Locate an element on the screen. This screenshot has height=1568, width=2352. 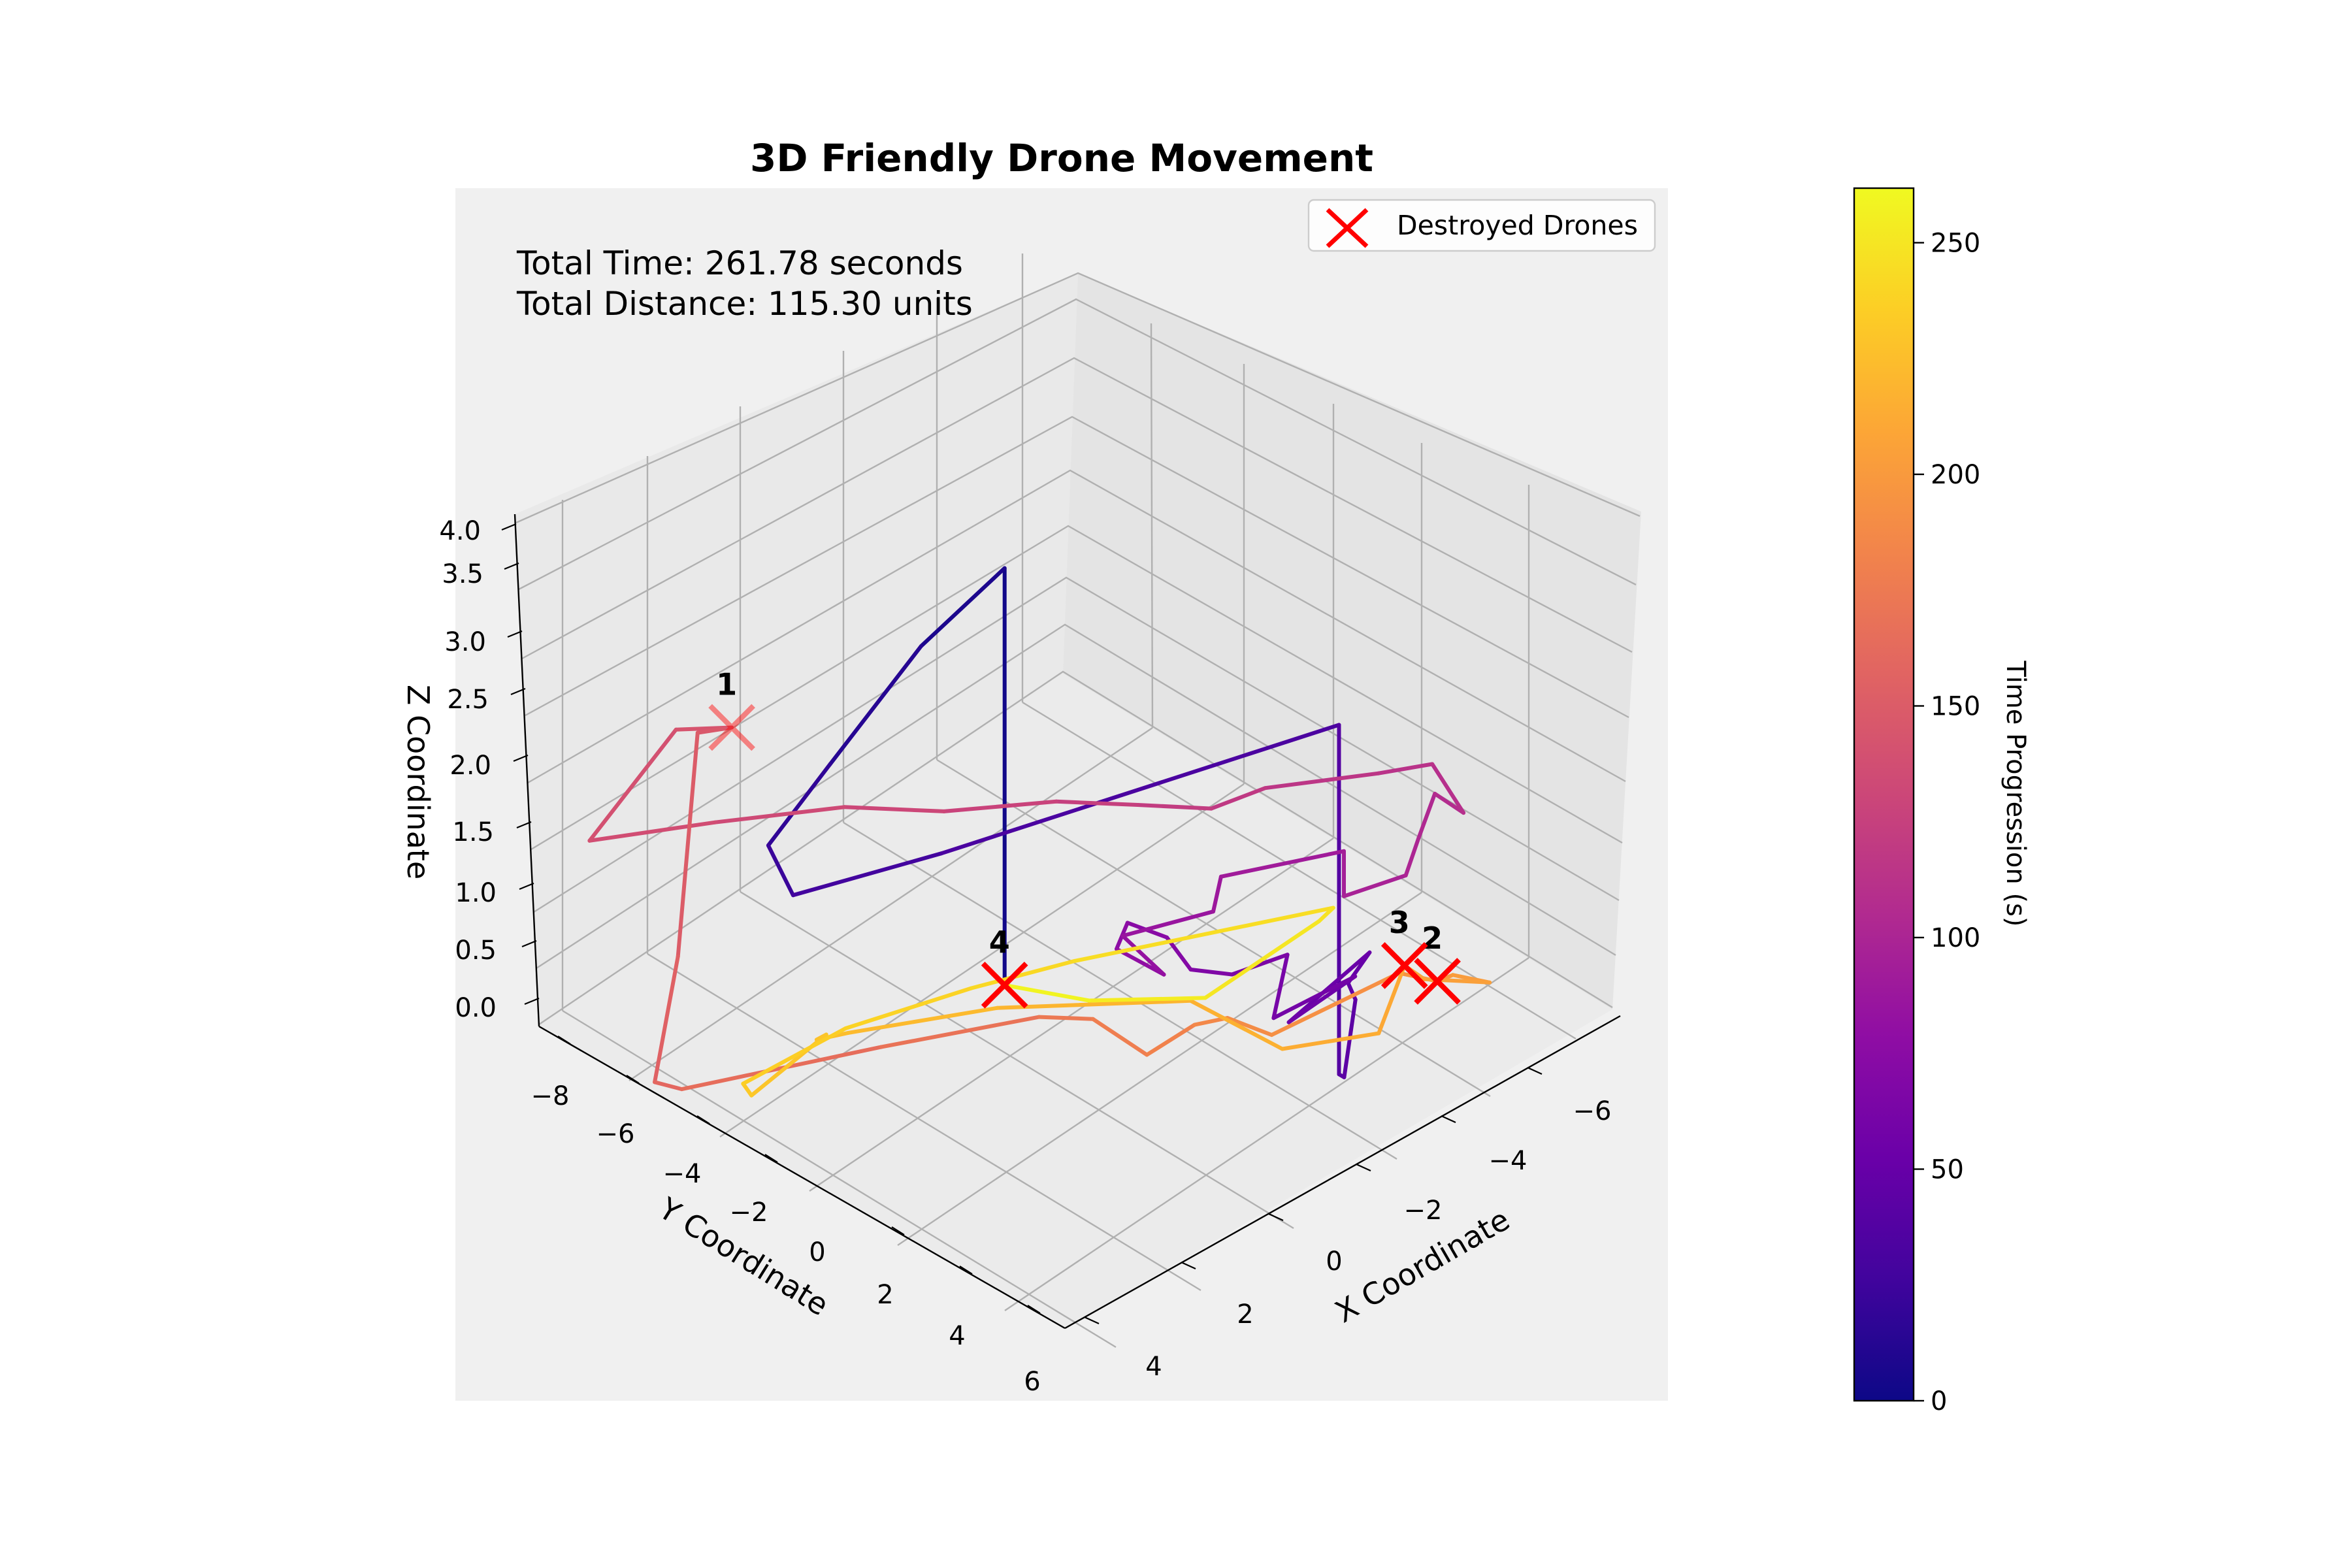
z-tick-label: 4.0 is located at coordinates (460, 531).